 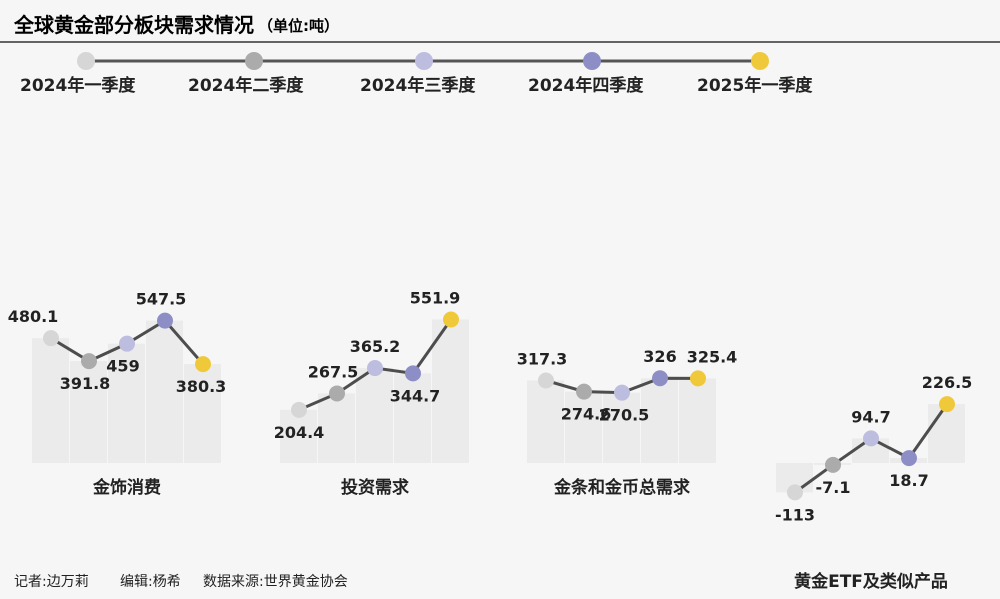 What do you see at coordinates (586, 85) in the screenshot?
I see `legend-label: 2024年四季度` at bounding box center [586, 85].